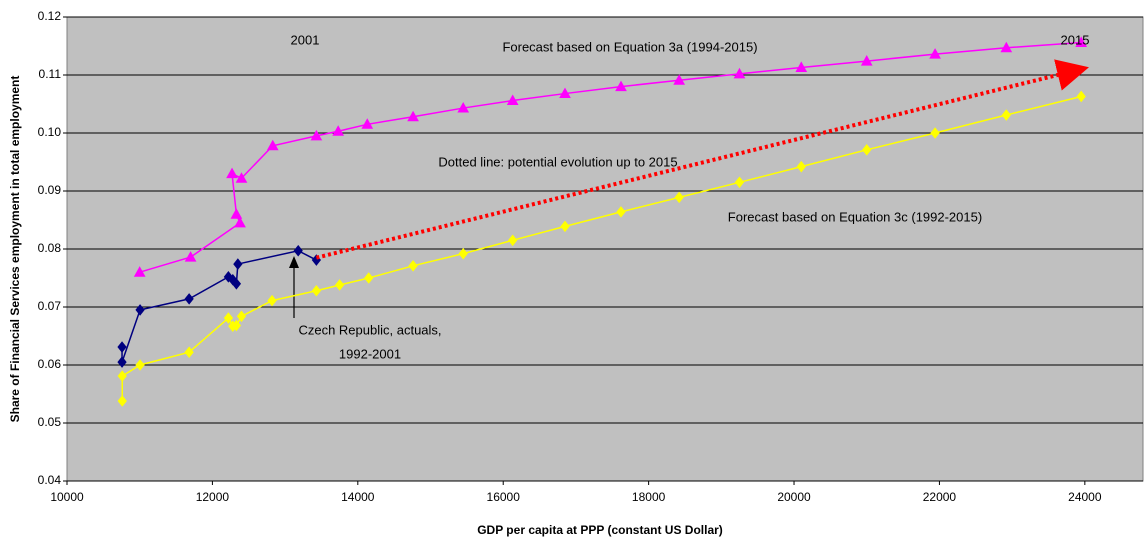  What do you see at coordinates (358, 497) in the screenshot?
I see `x-tick-label: 14000` at bounding box center [358, 497].